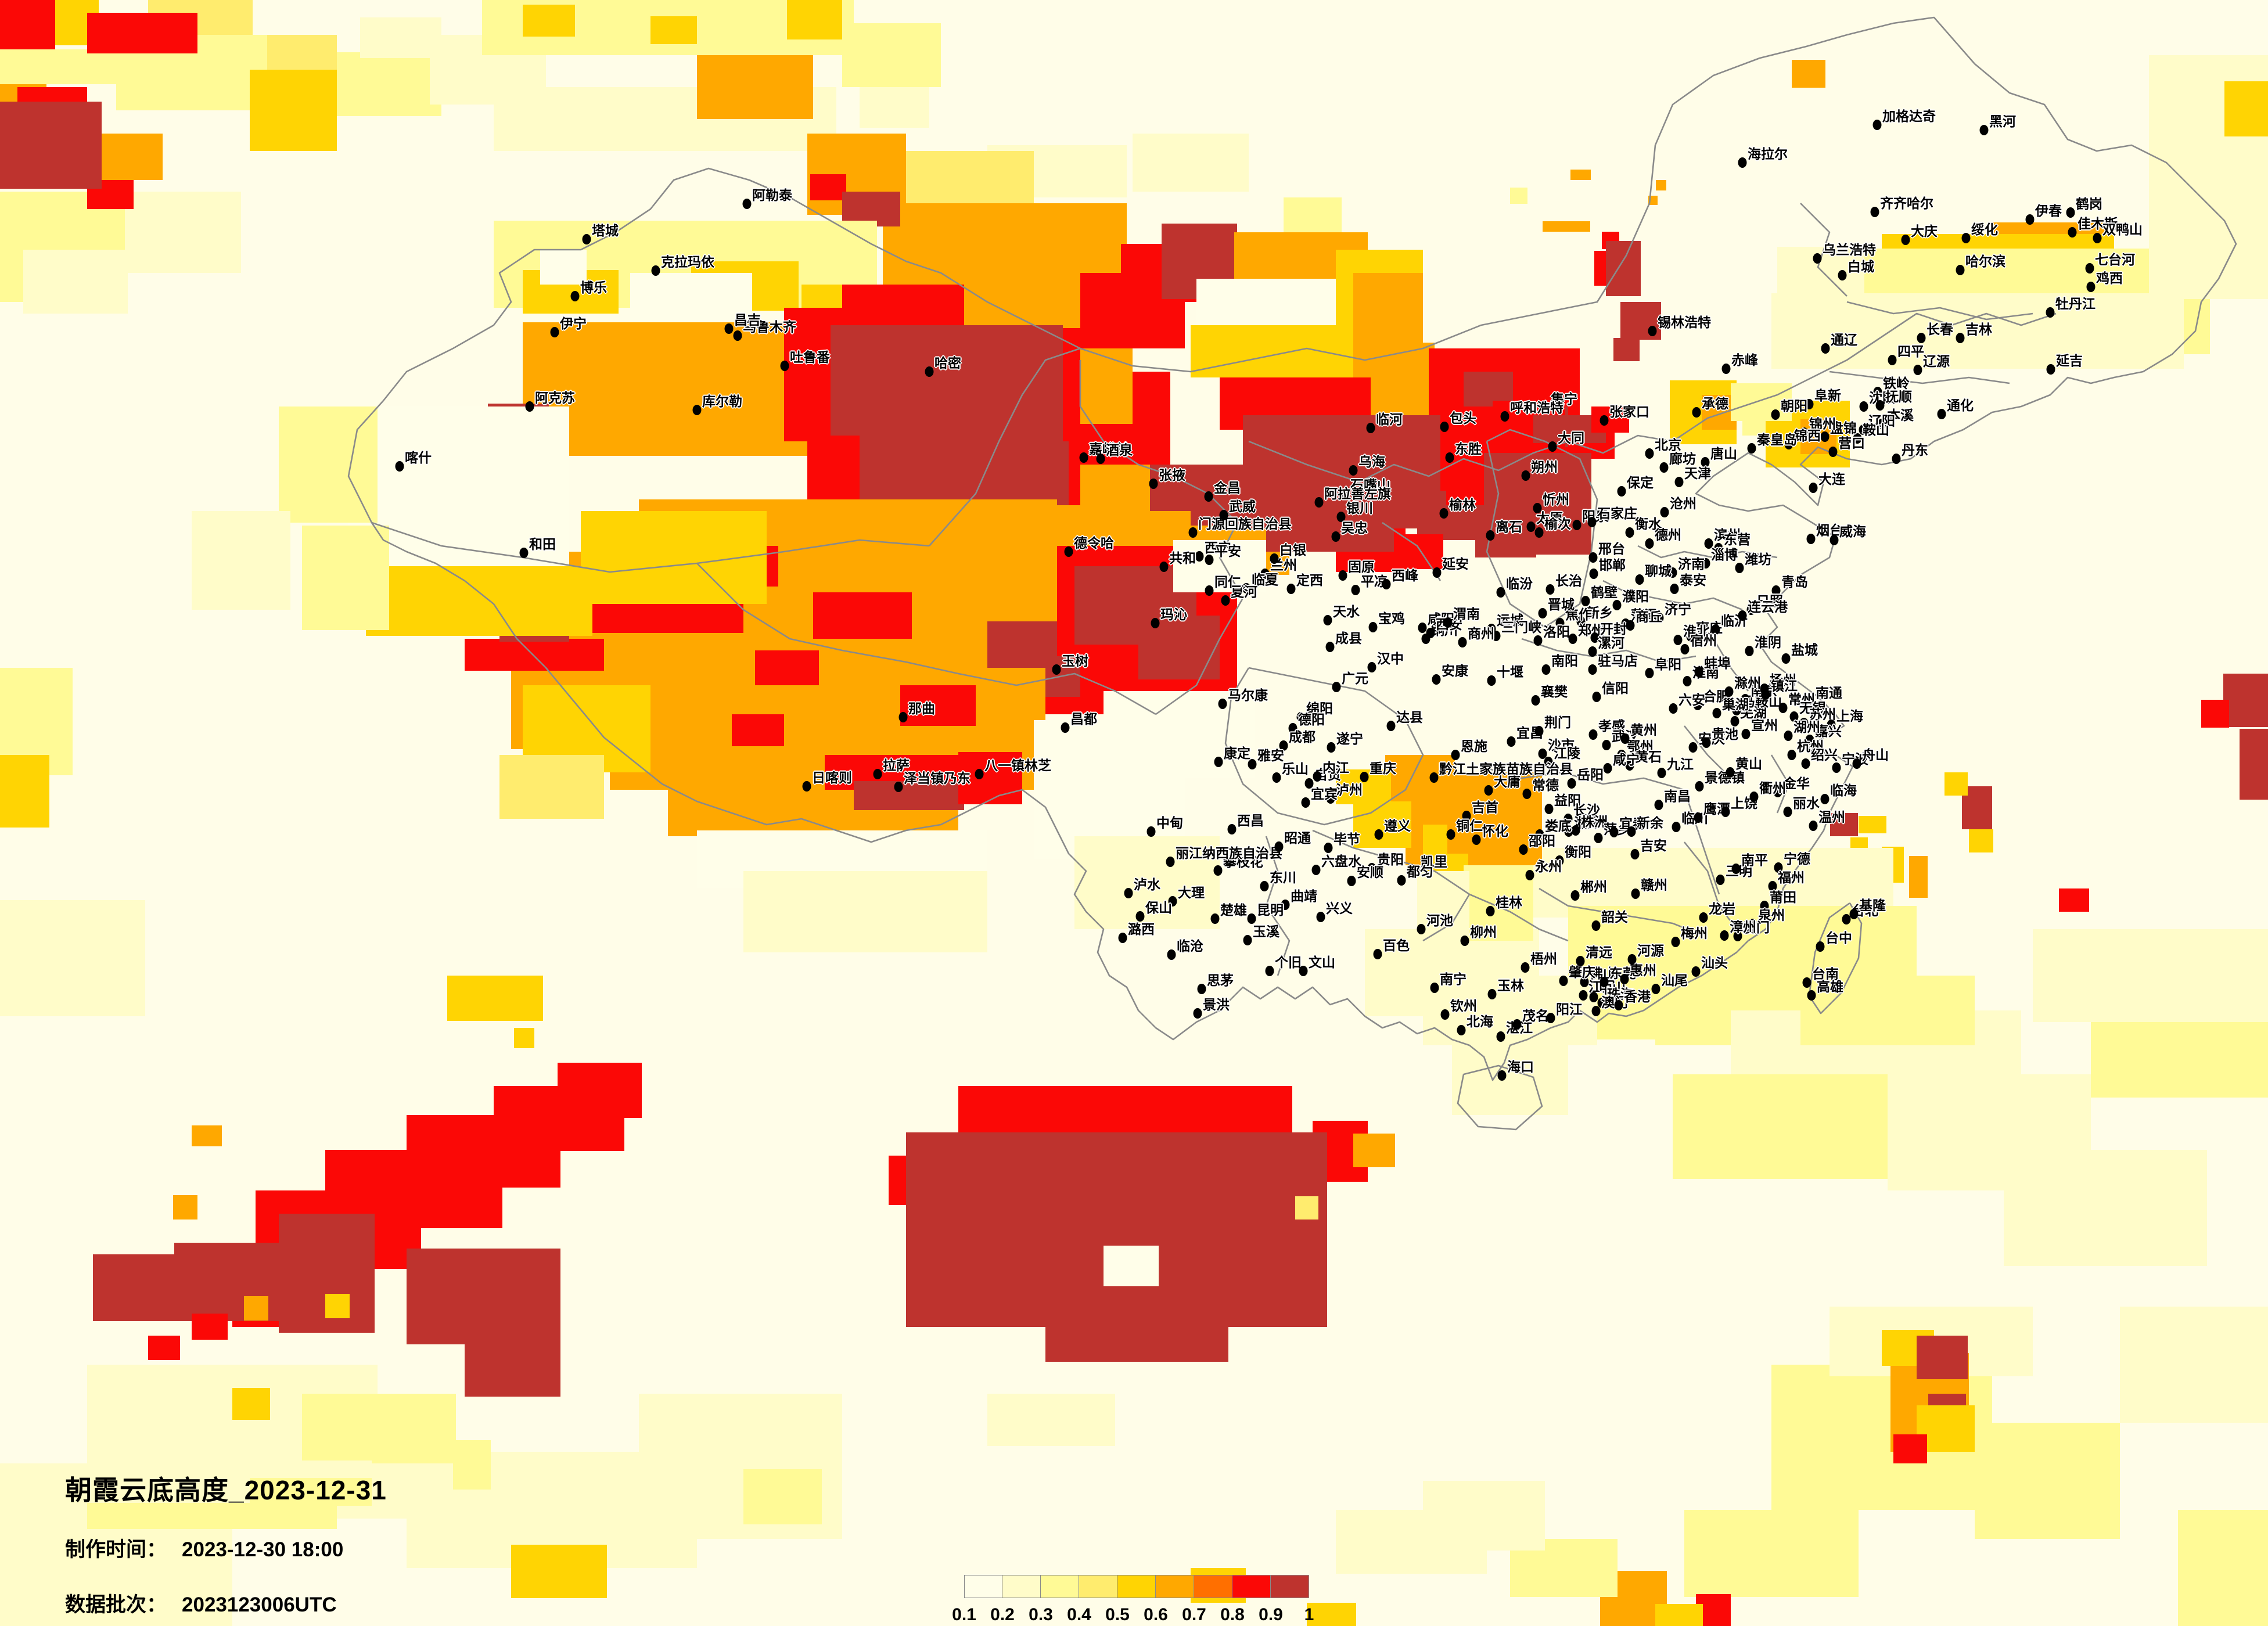 This screenshot has height=1626, width=2268. Describe the element at coordinates (1791, 878) in the screenshot. I see `city-label: 福州` at that location.